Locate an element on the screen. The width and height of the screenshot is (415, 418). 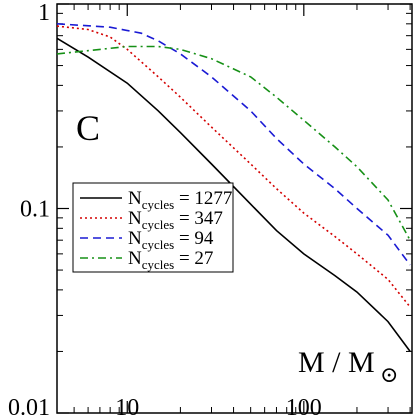
x-axis-label: M / M ⊙ is located at coordinates (348, 366).